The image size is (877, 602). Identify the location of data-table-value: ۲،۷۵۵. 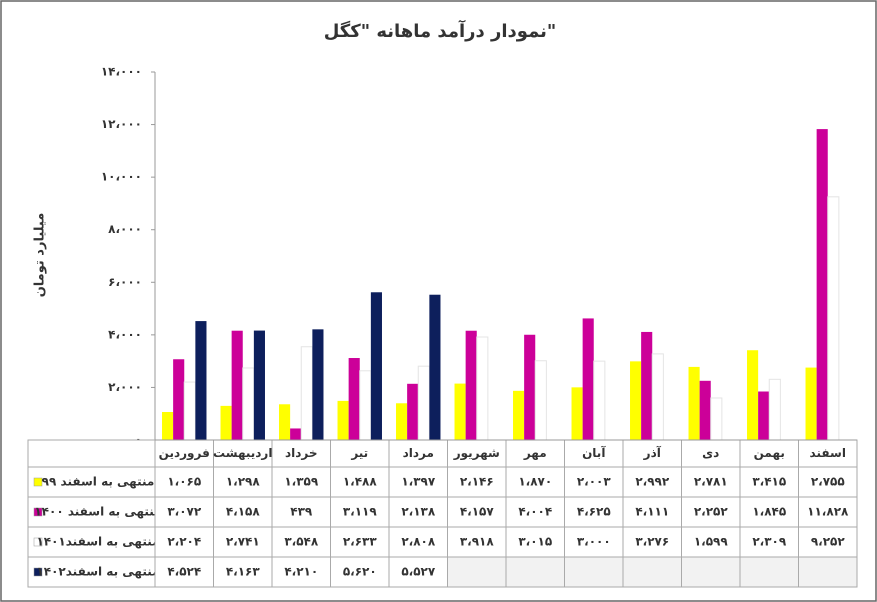
(828, 482).